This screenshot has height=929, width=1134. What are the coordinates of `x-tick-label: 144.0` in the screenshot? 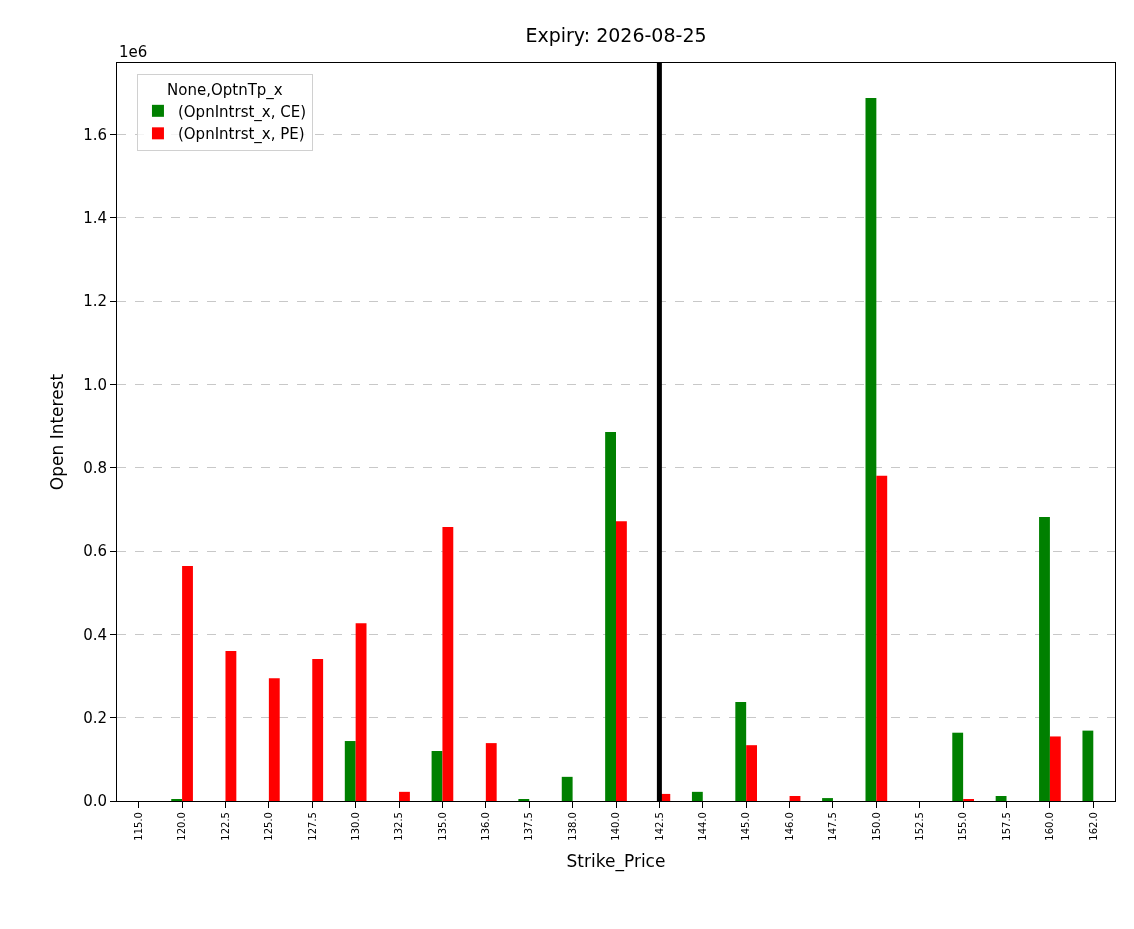 It's located at (703, 826).